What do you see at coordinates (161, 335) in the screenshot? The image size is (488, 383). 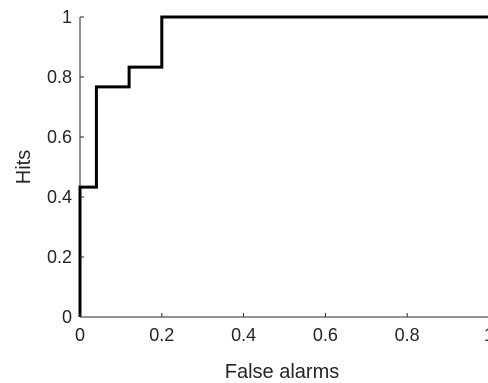 I see `x-tick-label: 0.2` at bounding box center [161, 335].